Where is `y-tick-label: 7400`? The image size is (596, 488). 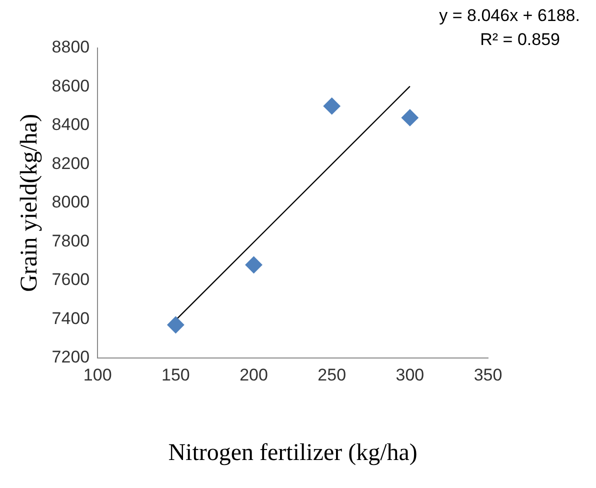
y-tick-label: 7400 is located at coordinates (71, 318).